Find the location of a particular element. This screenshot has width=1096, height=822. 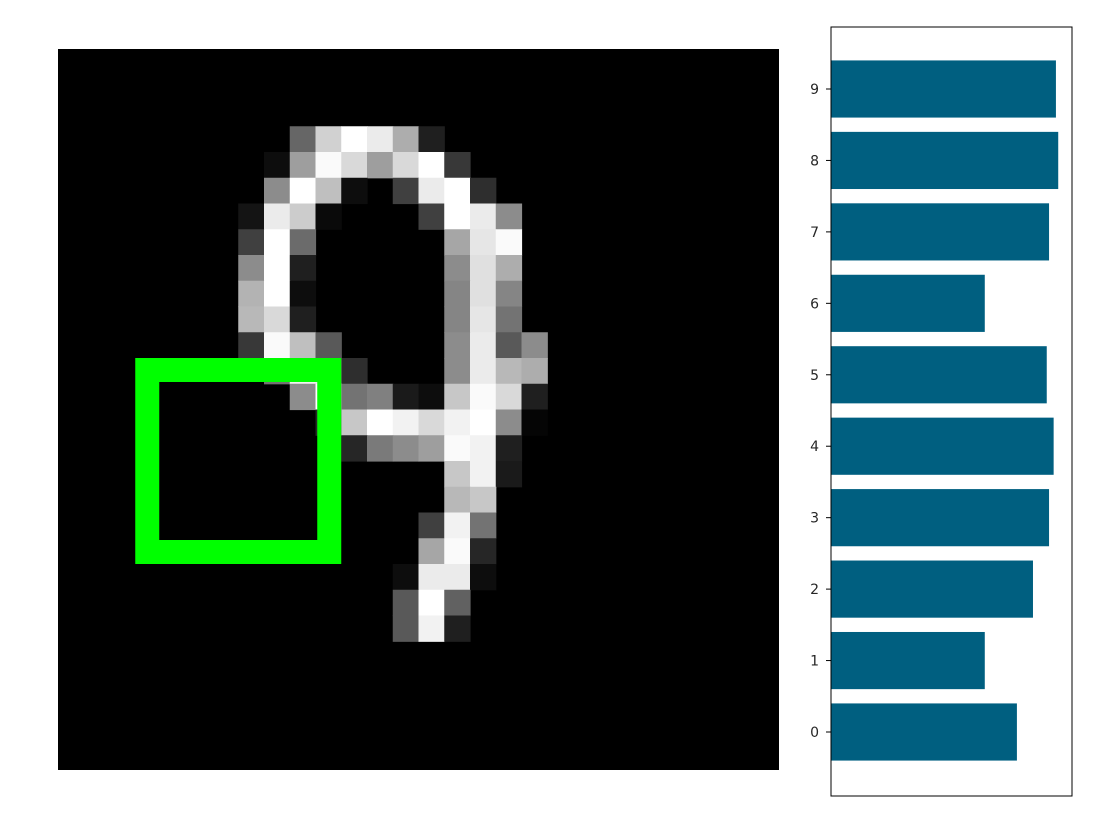

pixel-r11-c15 is located at coordinates (457, 345).